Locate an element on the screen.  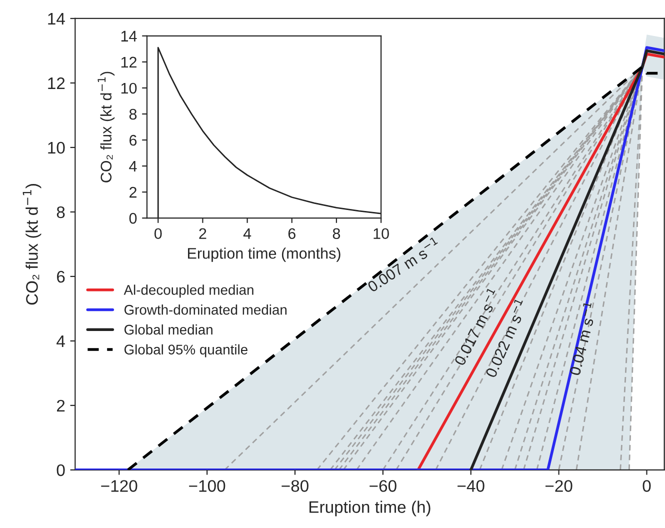
legend-label: Growth-dominated median is located at coordinates (205, 309).